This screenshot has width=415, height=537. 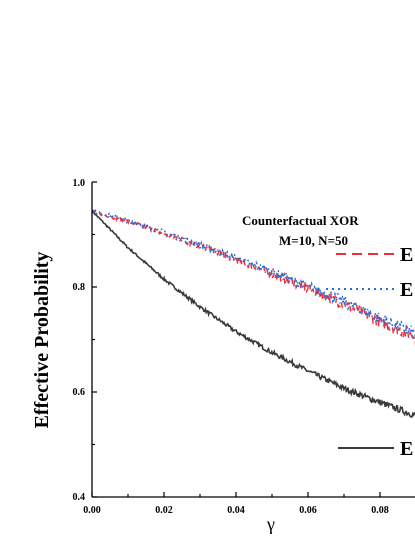 I want to click on y-axis-label: Effective Probability, so click(x=42, y=340).